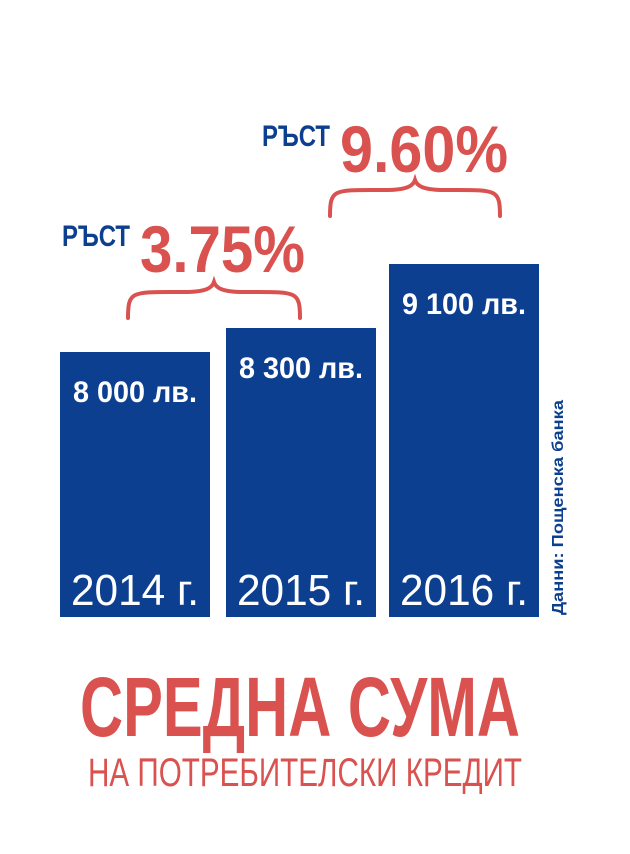  I want to click on chart-subtitle: НА ПОТРЕБИТЕЛСКИ КРЕДИТ, so click(305, 773).